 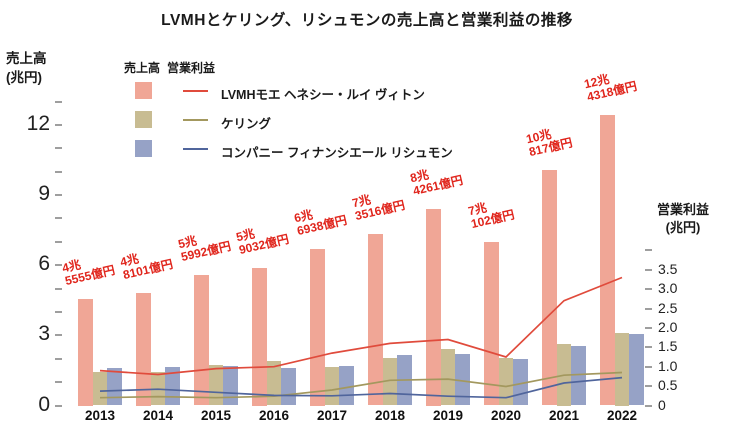 I want to click on bar-value-label-2016: 5兆 9032億円, so click(x=262, y=241).